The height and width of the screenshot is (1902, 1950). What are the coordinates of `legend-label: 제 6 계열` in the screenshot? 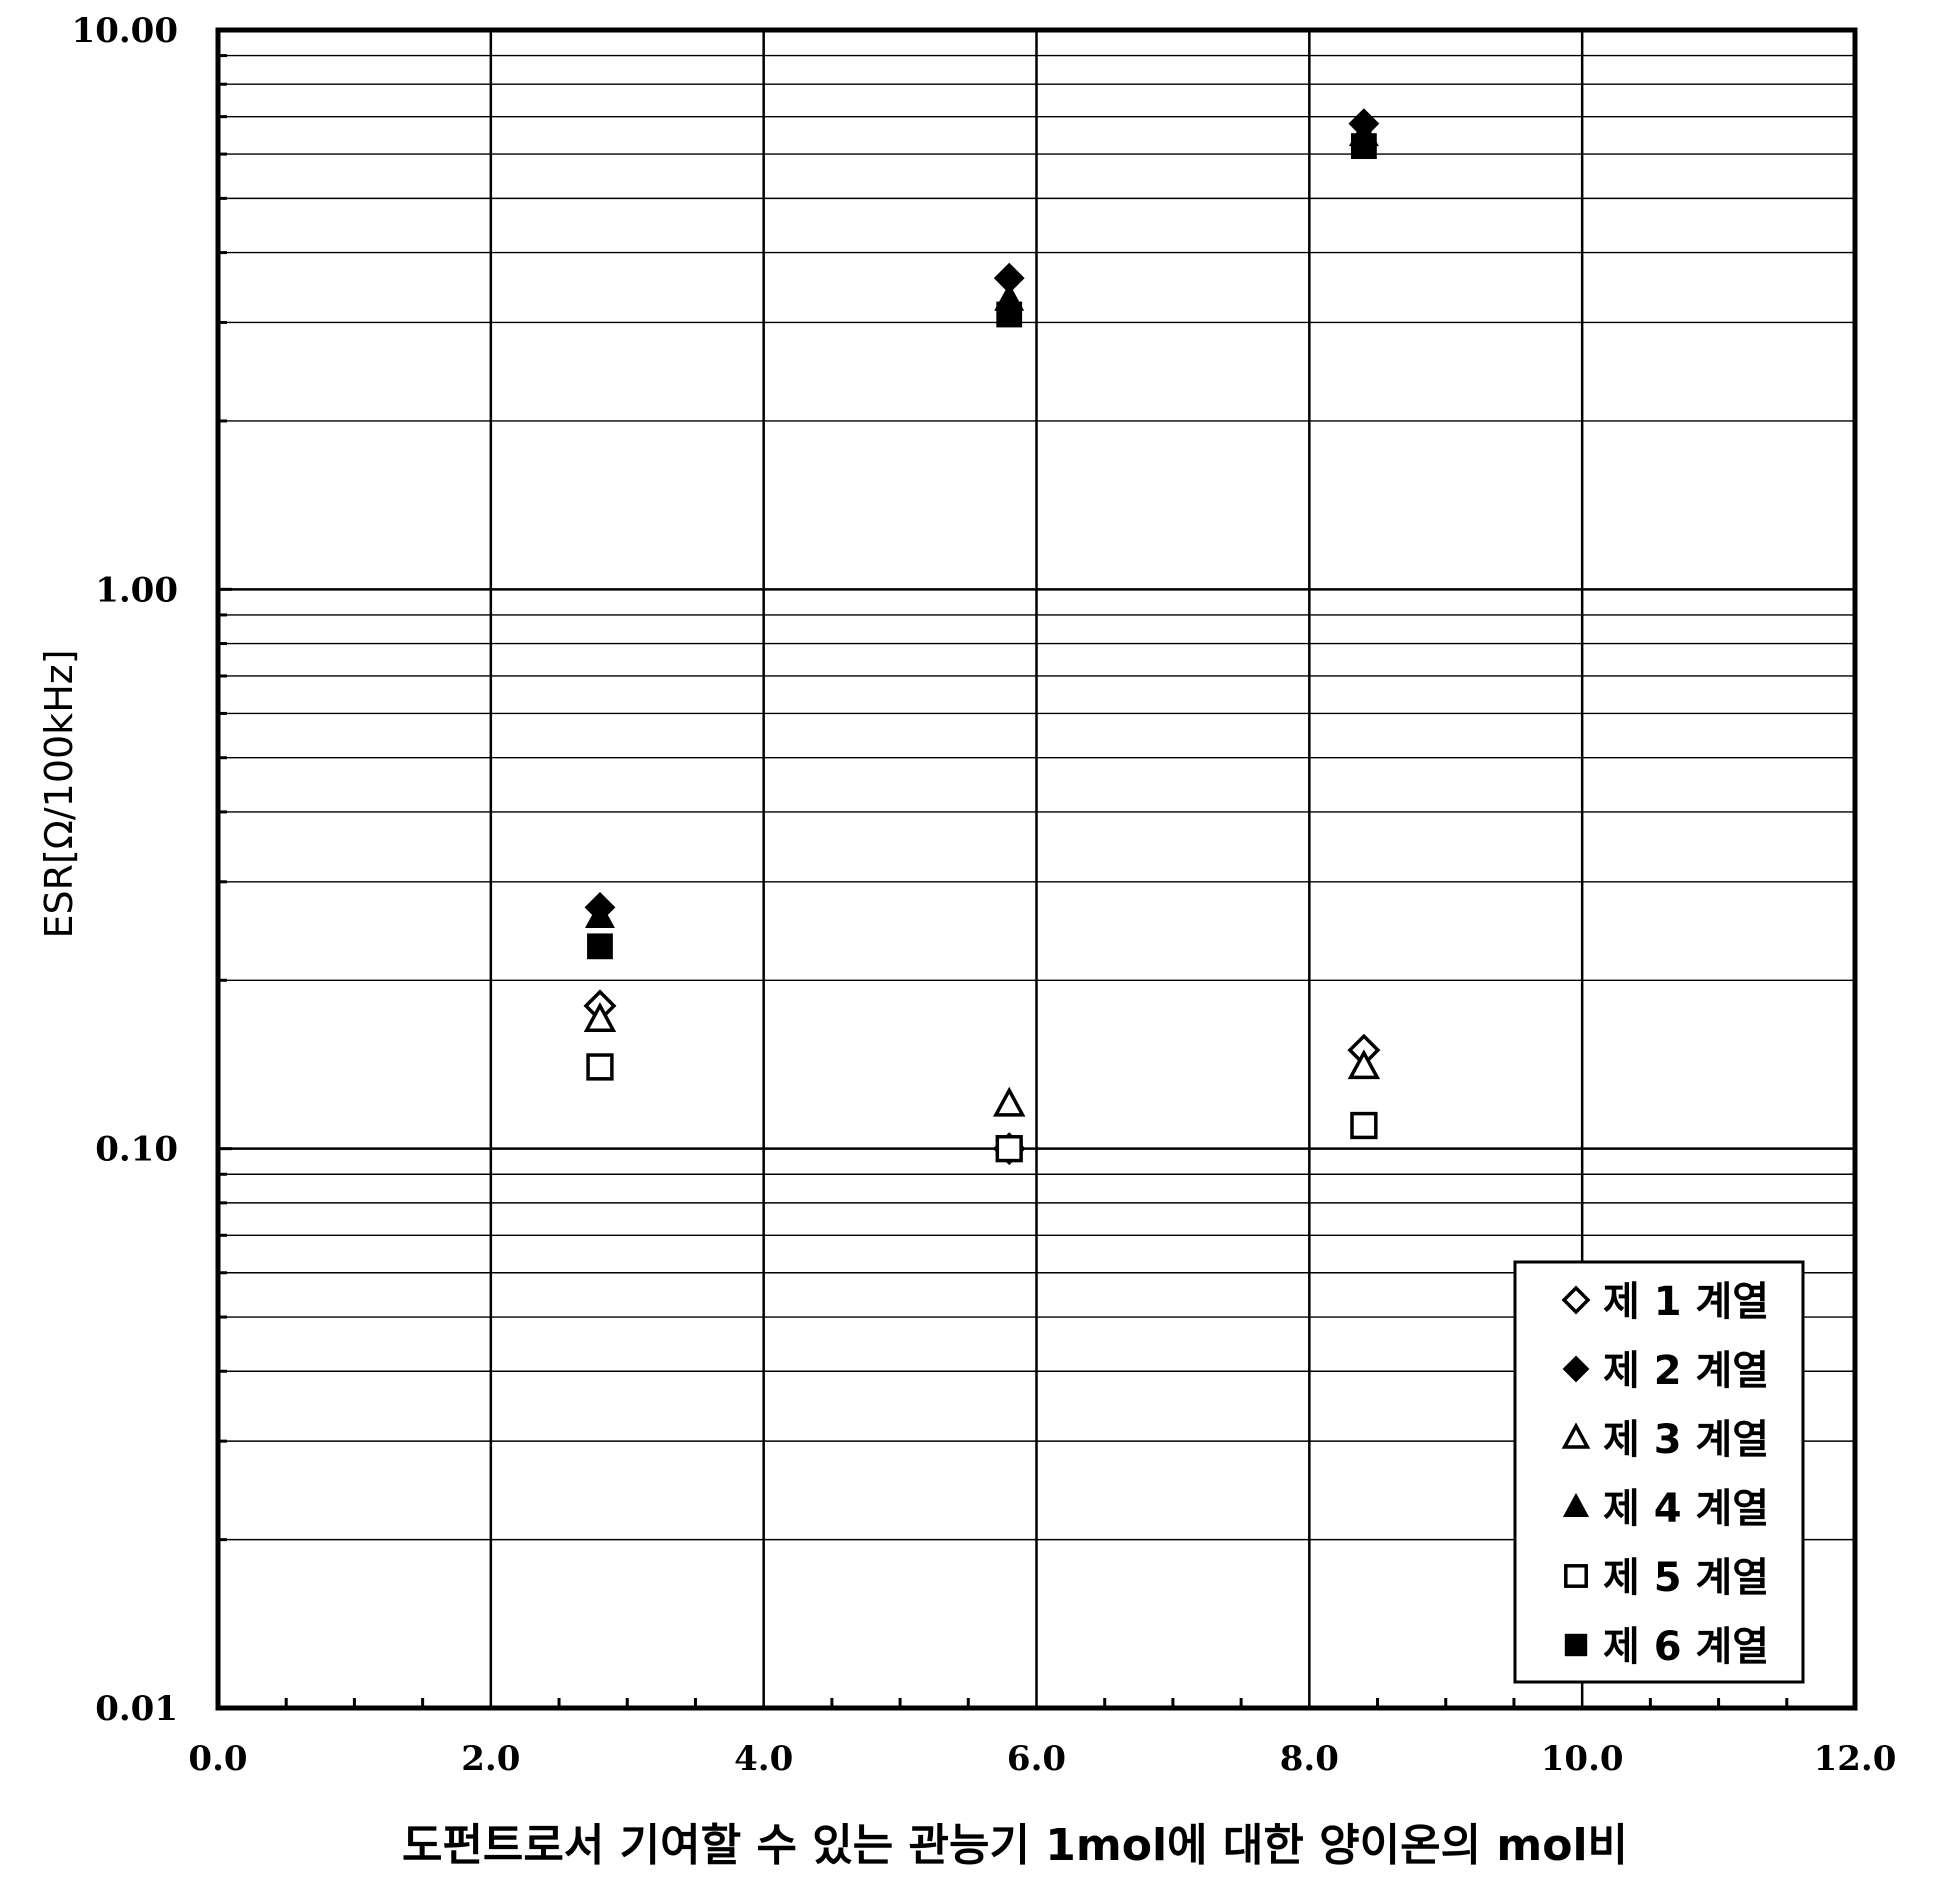 It's located at (1686, 1647).